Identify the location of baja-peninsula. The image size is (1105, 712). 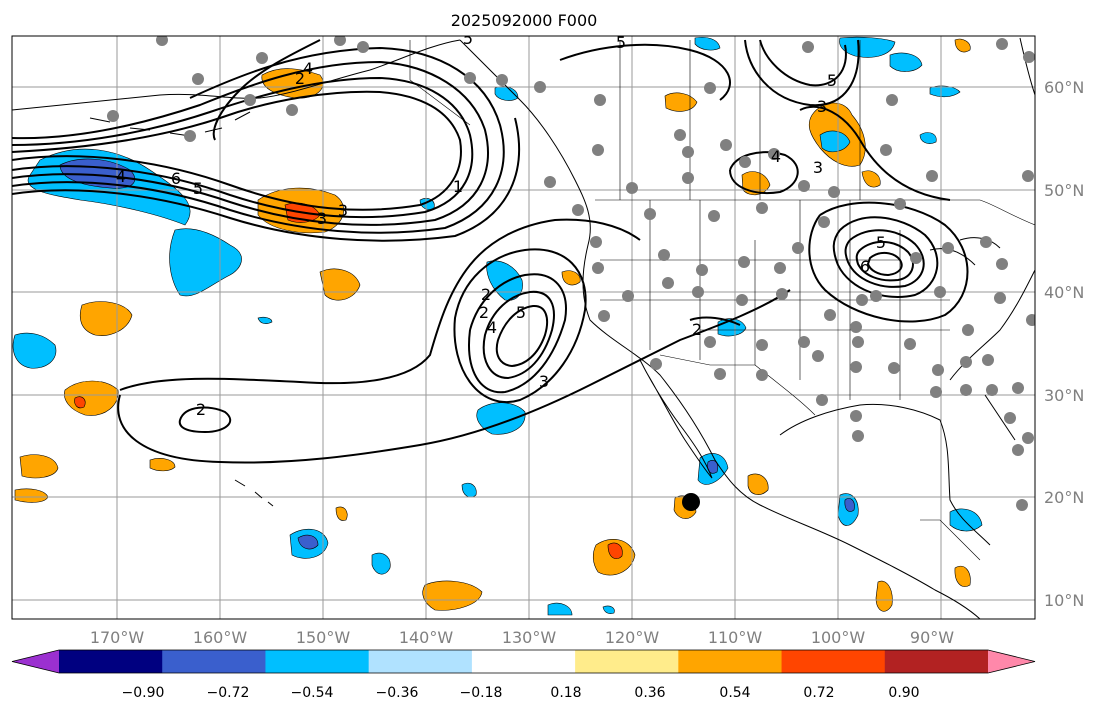
(676, 419).